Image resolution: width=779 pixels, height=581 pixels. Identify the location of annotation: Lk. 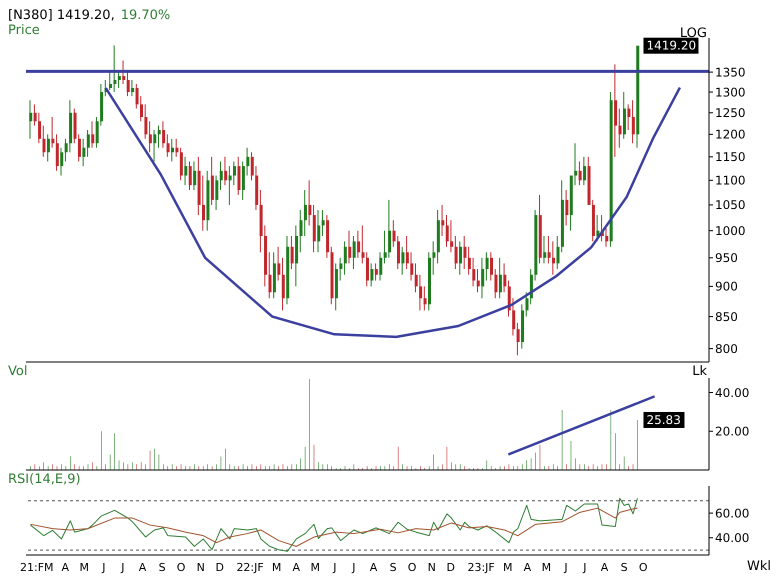
(699, 371).